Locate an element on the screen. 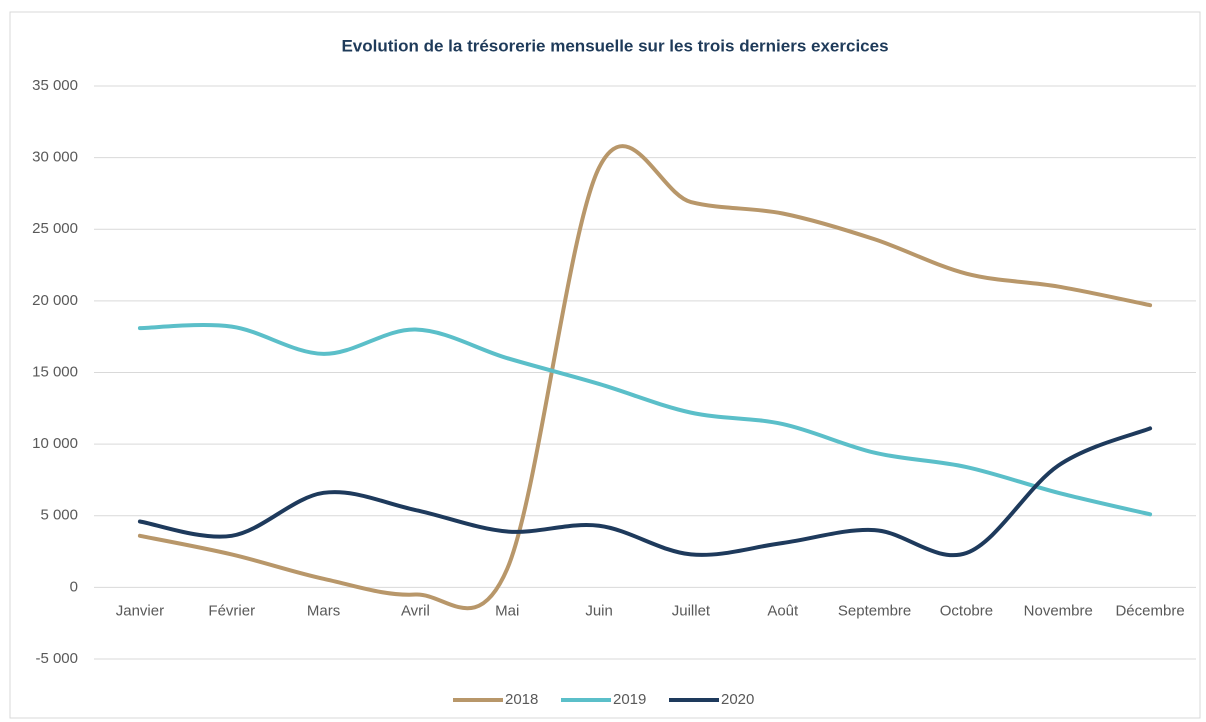 The width and height of the screenshot is (1206, 722). x-tick-label: Octobre is located at coordinates (966, 610).